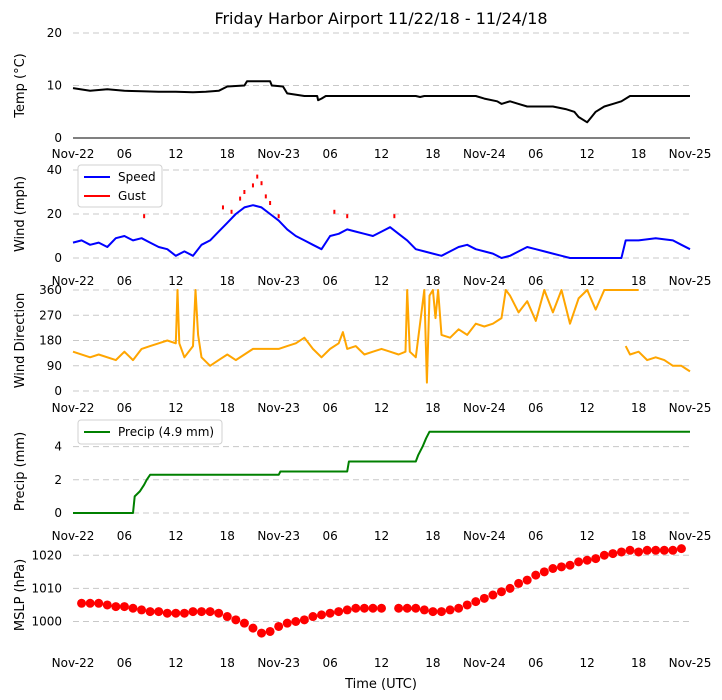 Image resolution: width=722 pixels, height=700 pixels. Describe the element at coordinates (50, 290) in the screenshot. I see `dir-y-tick-label: 360` at that location.